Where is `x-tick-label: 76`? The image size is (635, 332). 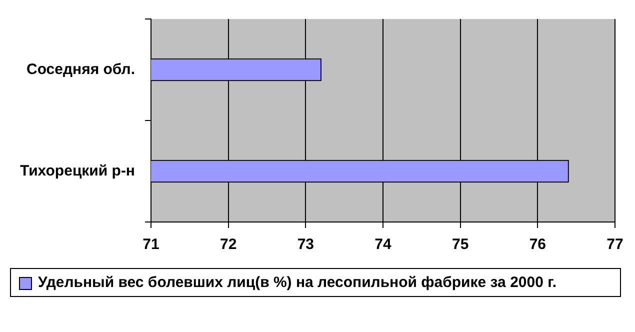
x-tick-label: 76 is located at coordinates (537, 245).